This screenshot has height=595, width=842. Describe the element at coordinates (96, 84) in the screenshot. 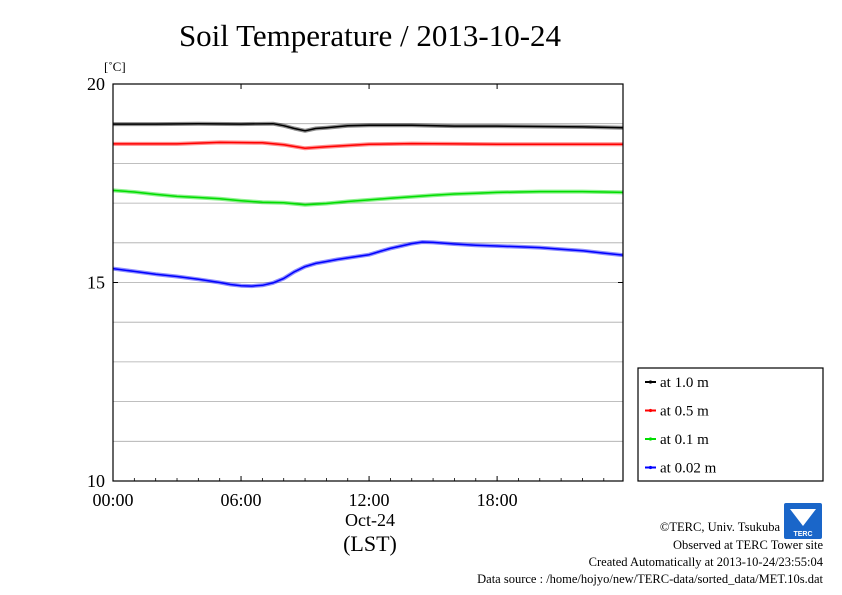

I see `y-tick-label: 20` at that location.